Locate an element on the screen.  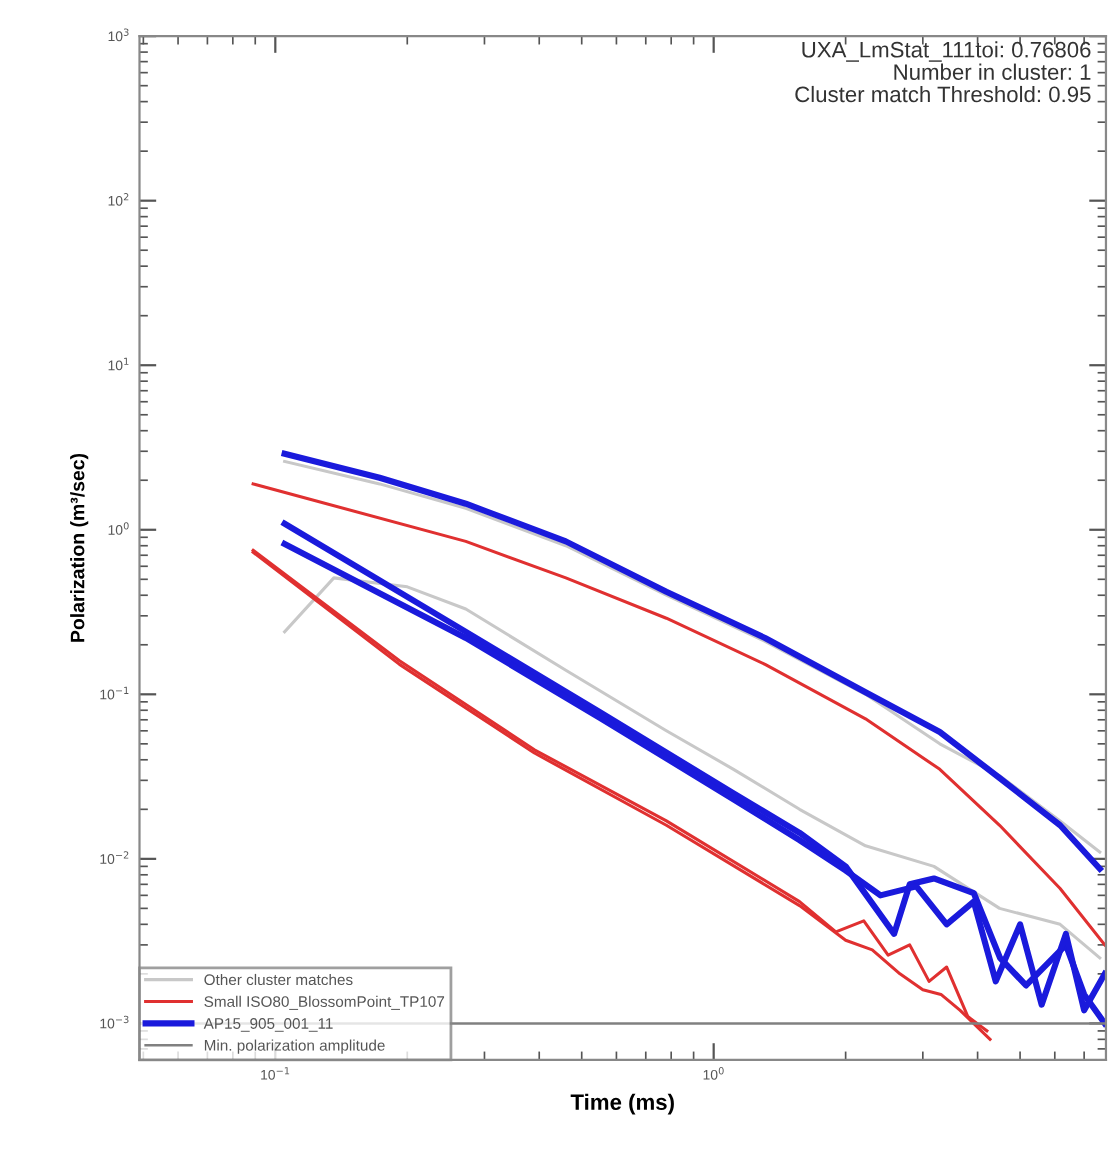
annotation: Cluster match Threshold: 0.95 is located at coordinates (943, 94).